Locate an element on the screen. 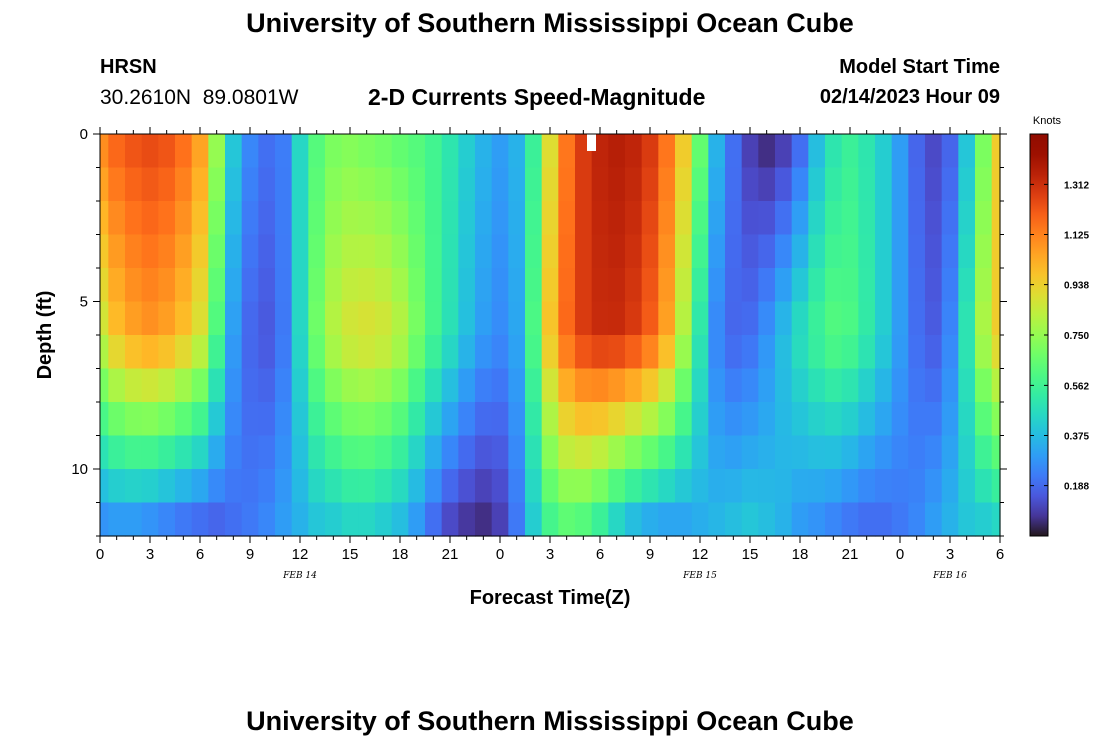 Image resolution: width=1100 pixels, height=750 pixels. colorbar-tick-label: 1.125 is located at coordinates (1076, 236).